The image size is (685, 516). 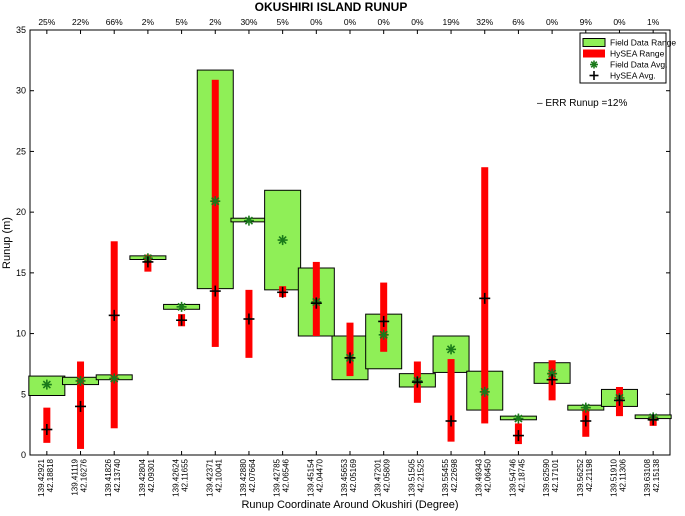 I want to click on error-percent-label: 32%, so click(x=484, y=22).